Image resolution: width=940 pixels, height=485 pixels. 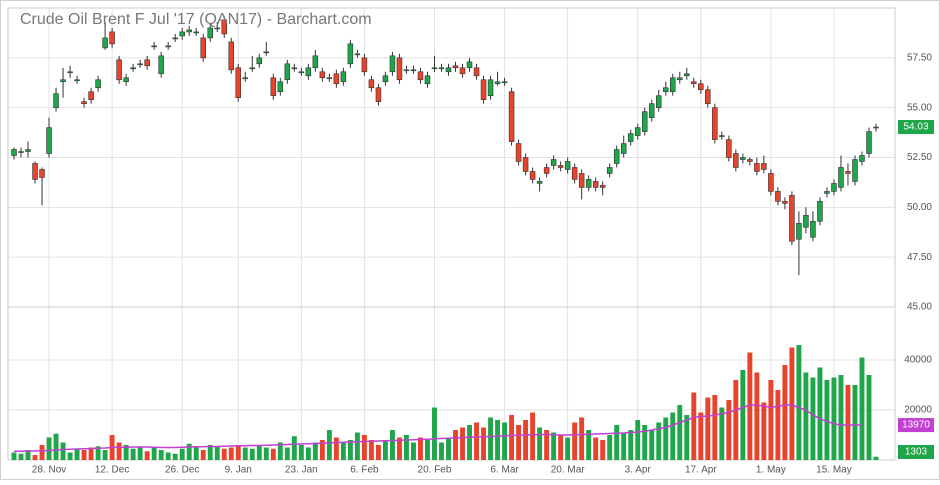 I want to click on volume-ma-line, so click(x=438, y=428).